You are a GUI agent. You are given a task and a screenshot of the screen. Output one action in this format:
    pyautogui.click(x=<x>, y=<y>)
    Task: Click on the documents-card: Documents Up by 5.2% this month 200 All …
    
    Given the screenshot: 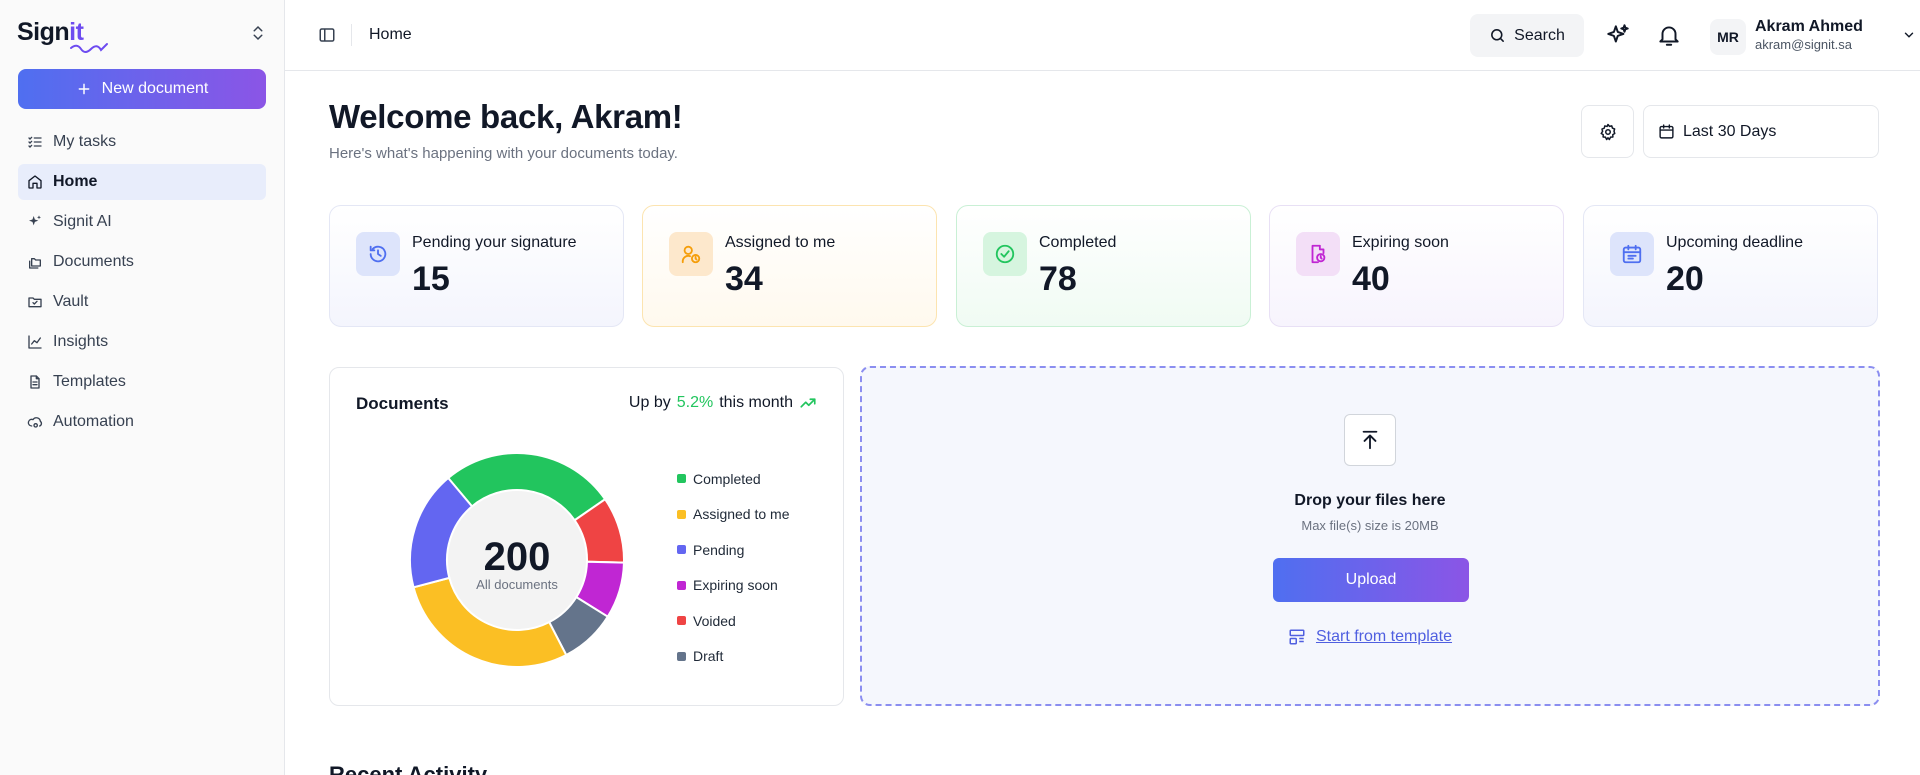 What is the action you would take?
    pyautogui.click(x=586, y=536)
    